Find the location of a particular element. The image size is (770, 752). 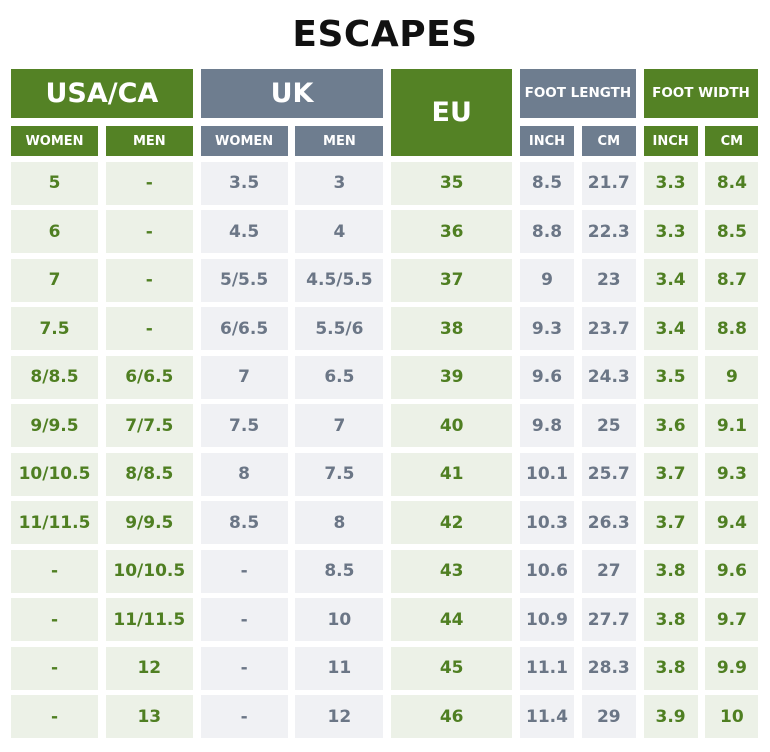

cell-eu: 42 is located at coordinates (452, 522).